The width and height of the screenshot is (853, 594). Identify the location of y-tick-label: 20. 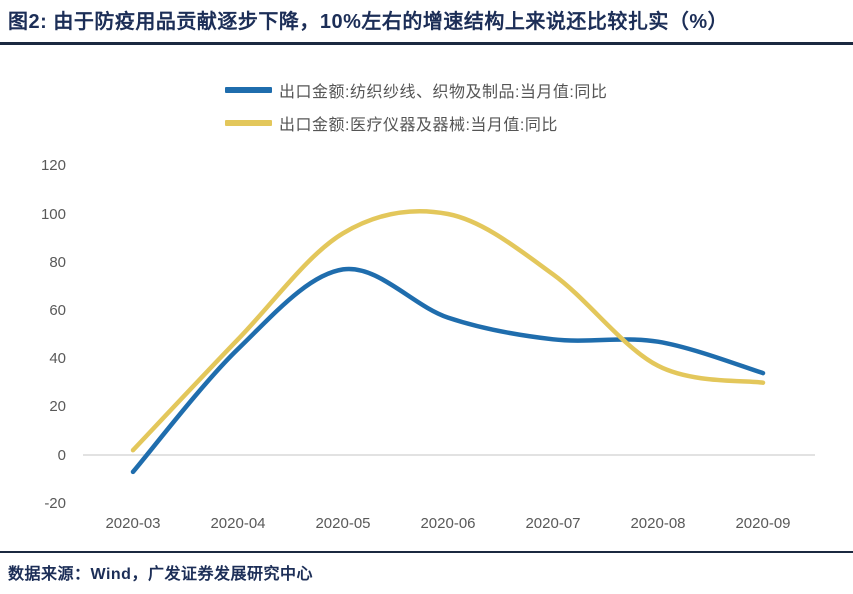
(57, 407).